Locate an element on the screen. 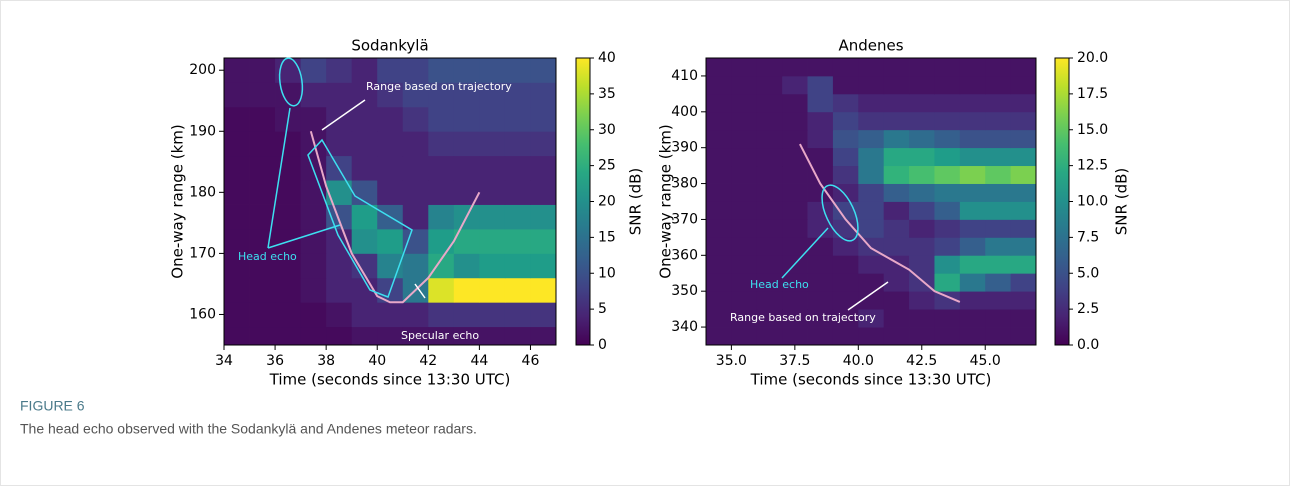  colorbar-tick-label: 15.0 is located at coordinates (1092, 130).